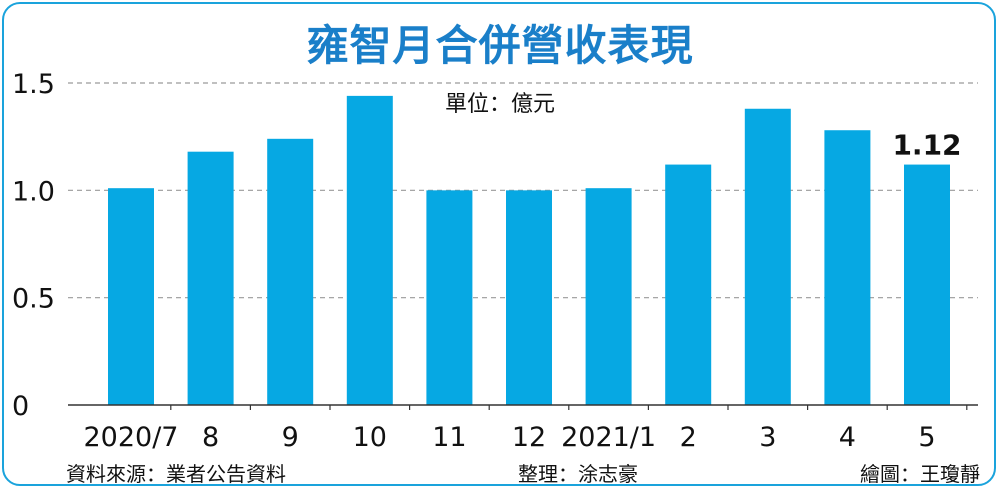 The height and width of the screenshot is (490, 1000). I want to click on chart-title: 雍智月合併營收表現, so click(500, 45).